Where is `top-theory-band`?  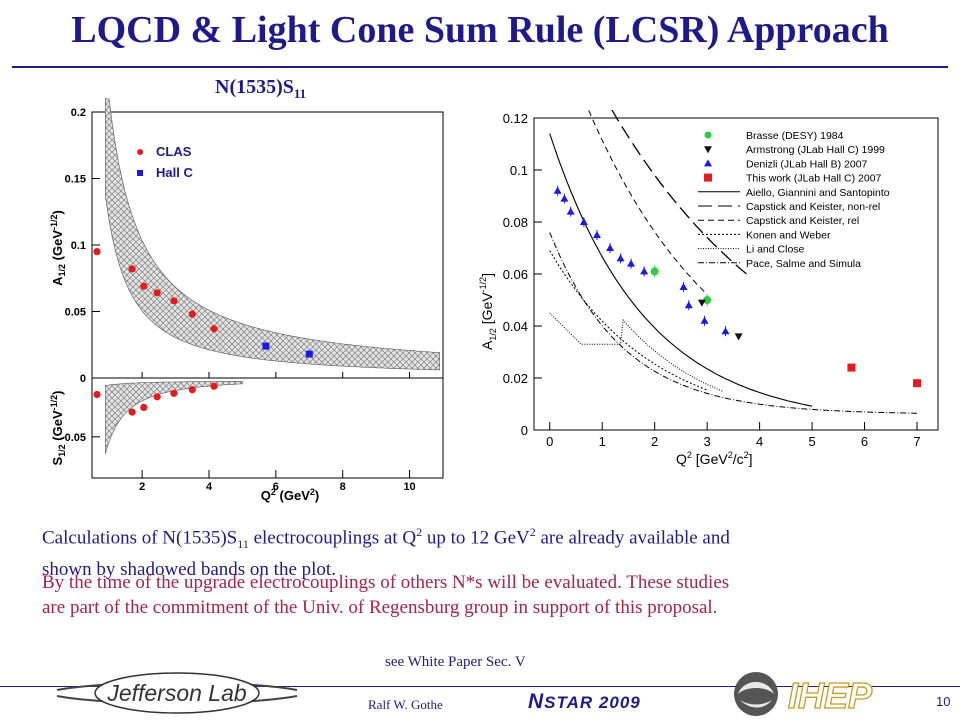
top-theory-band is located at coordinates (272, 217).